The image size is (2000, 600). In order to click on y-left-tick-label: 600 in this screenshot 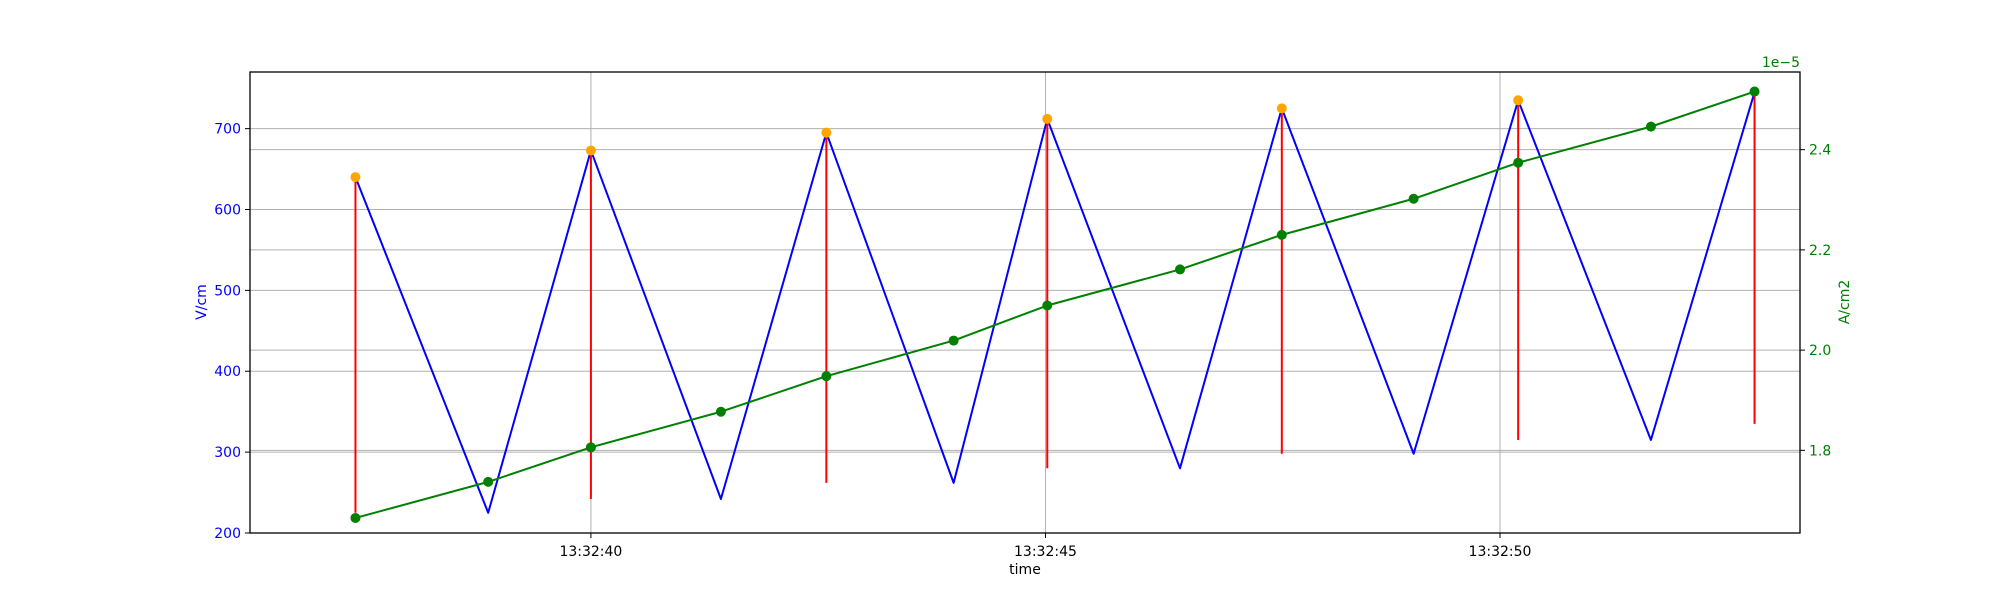, I will do `click(227, 210)`.